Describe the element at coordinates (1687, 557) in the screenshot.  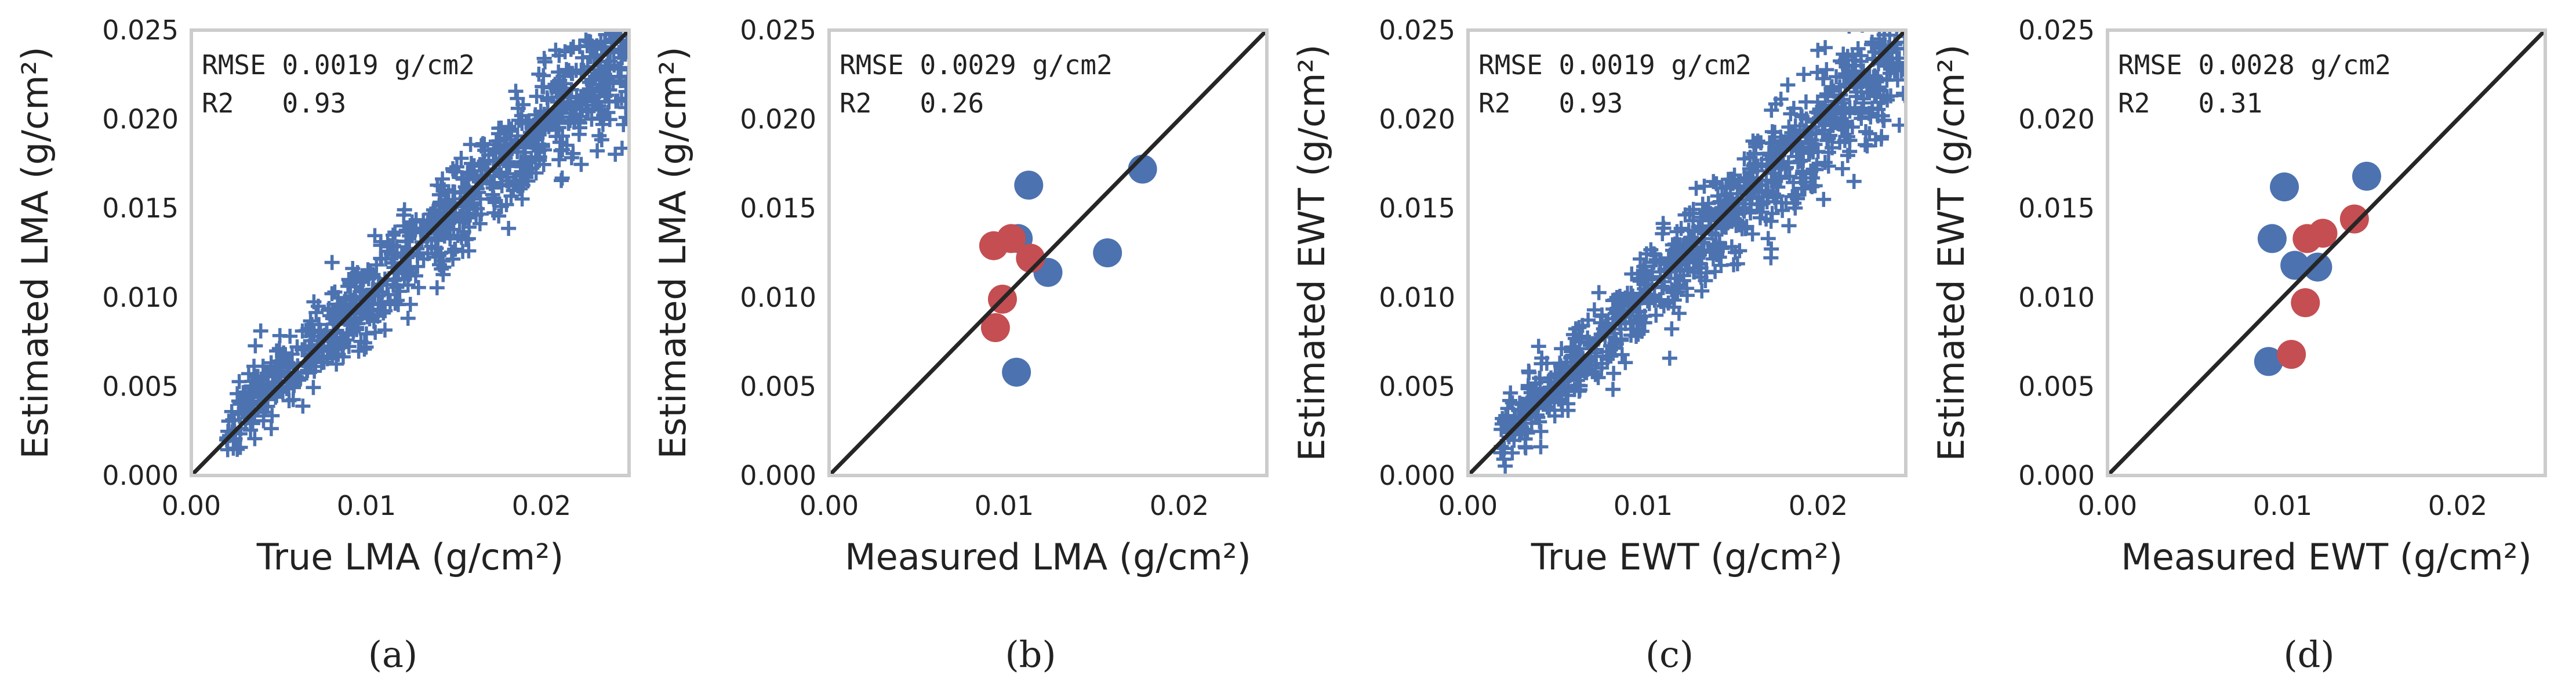
I see `x-axis-label: True EWT (g/cm²)` at that location.